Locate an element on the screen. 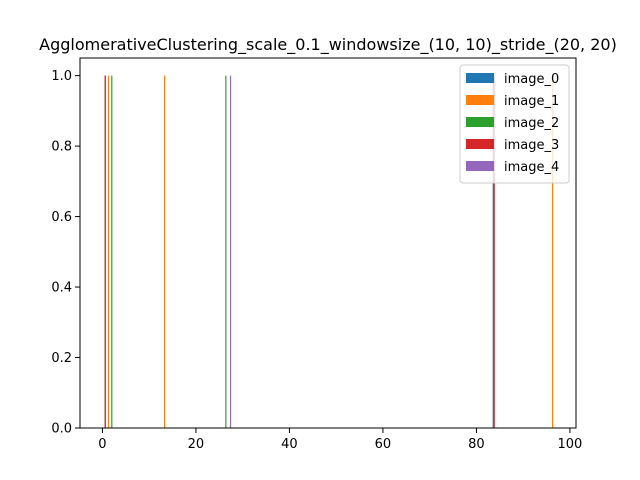 This screenshot has height=480, width=640. y-axis: 0.0 0.2 0.4 0.6 0.8 1.0 is located at coordinates (65, 253).